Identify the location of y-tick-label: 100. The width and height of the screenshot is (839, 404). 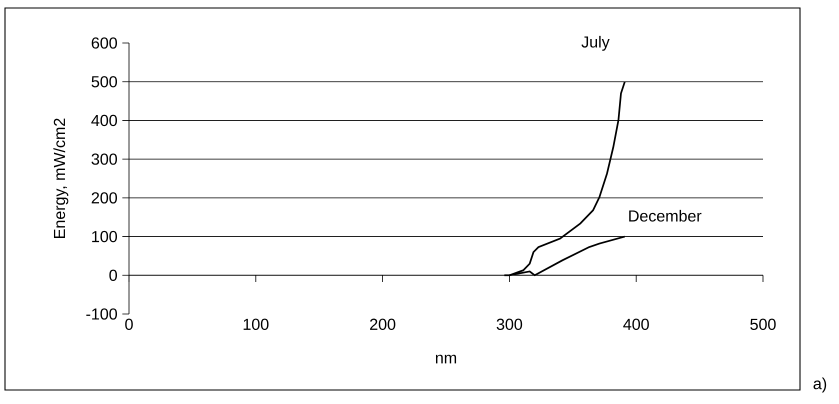
(104, 236).